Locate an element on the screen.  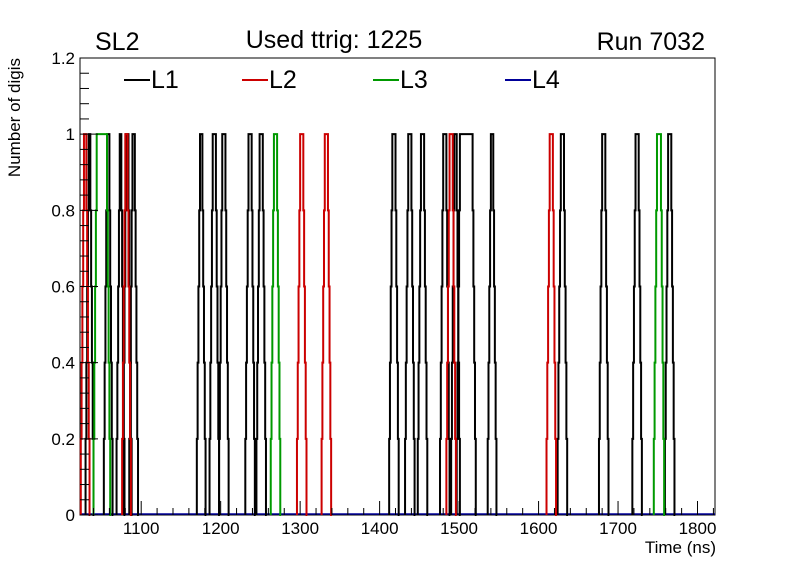
legend: L1 L2 L3 L4 is located at coordinates (342, 80).